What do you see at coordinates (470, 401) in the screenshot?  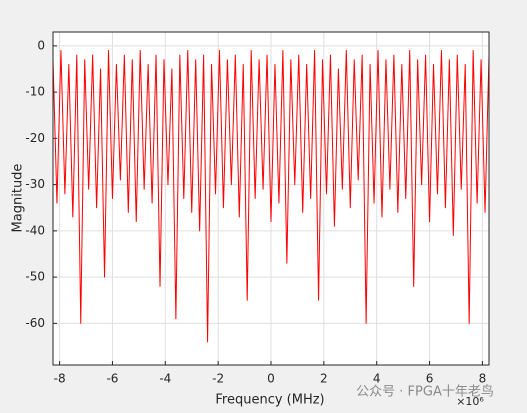 I see `x-multiplier: ×10⁶` at bounding box center [470, 401].